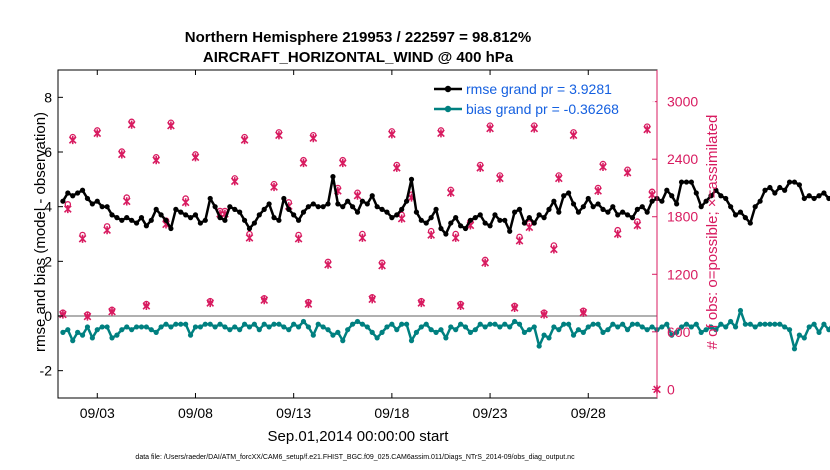  What do you see at coordinates (682, 102) in the screenshot?
I see `y-right-tick-label: 3000` at bounding box center [682, 102].